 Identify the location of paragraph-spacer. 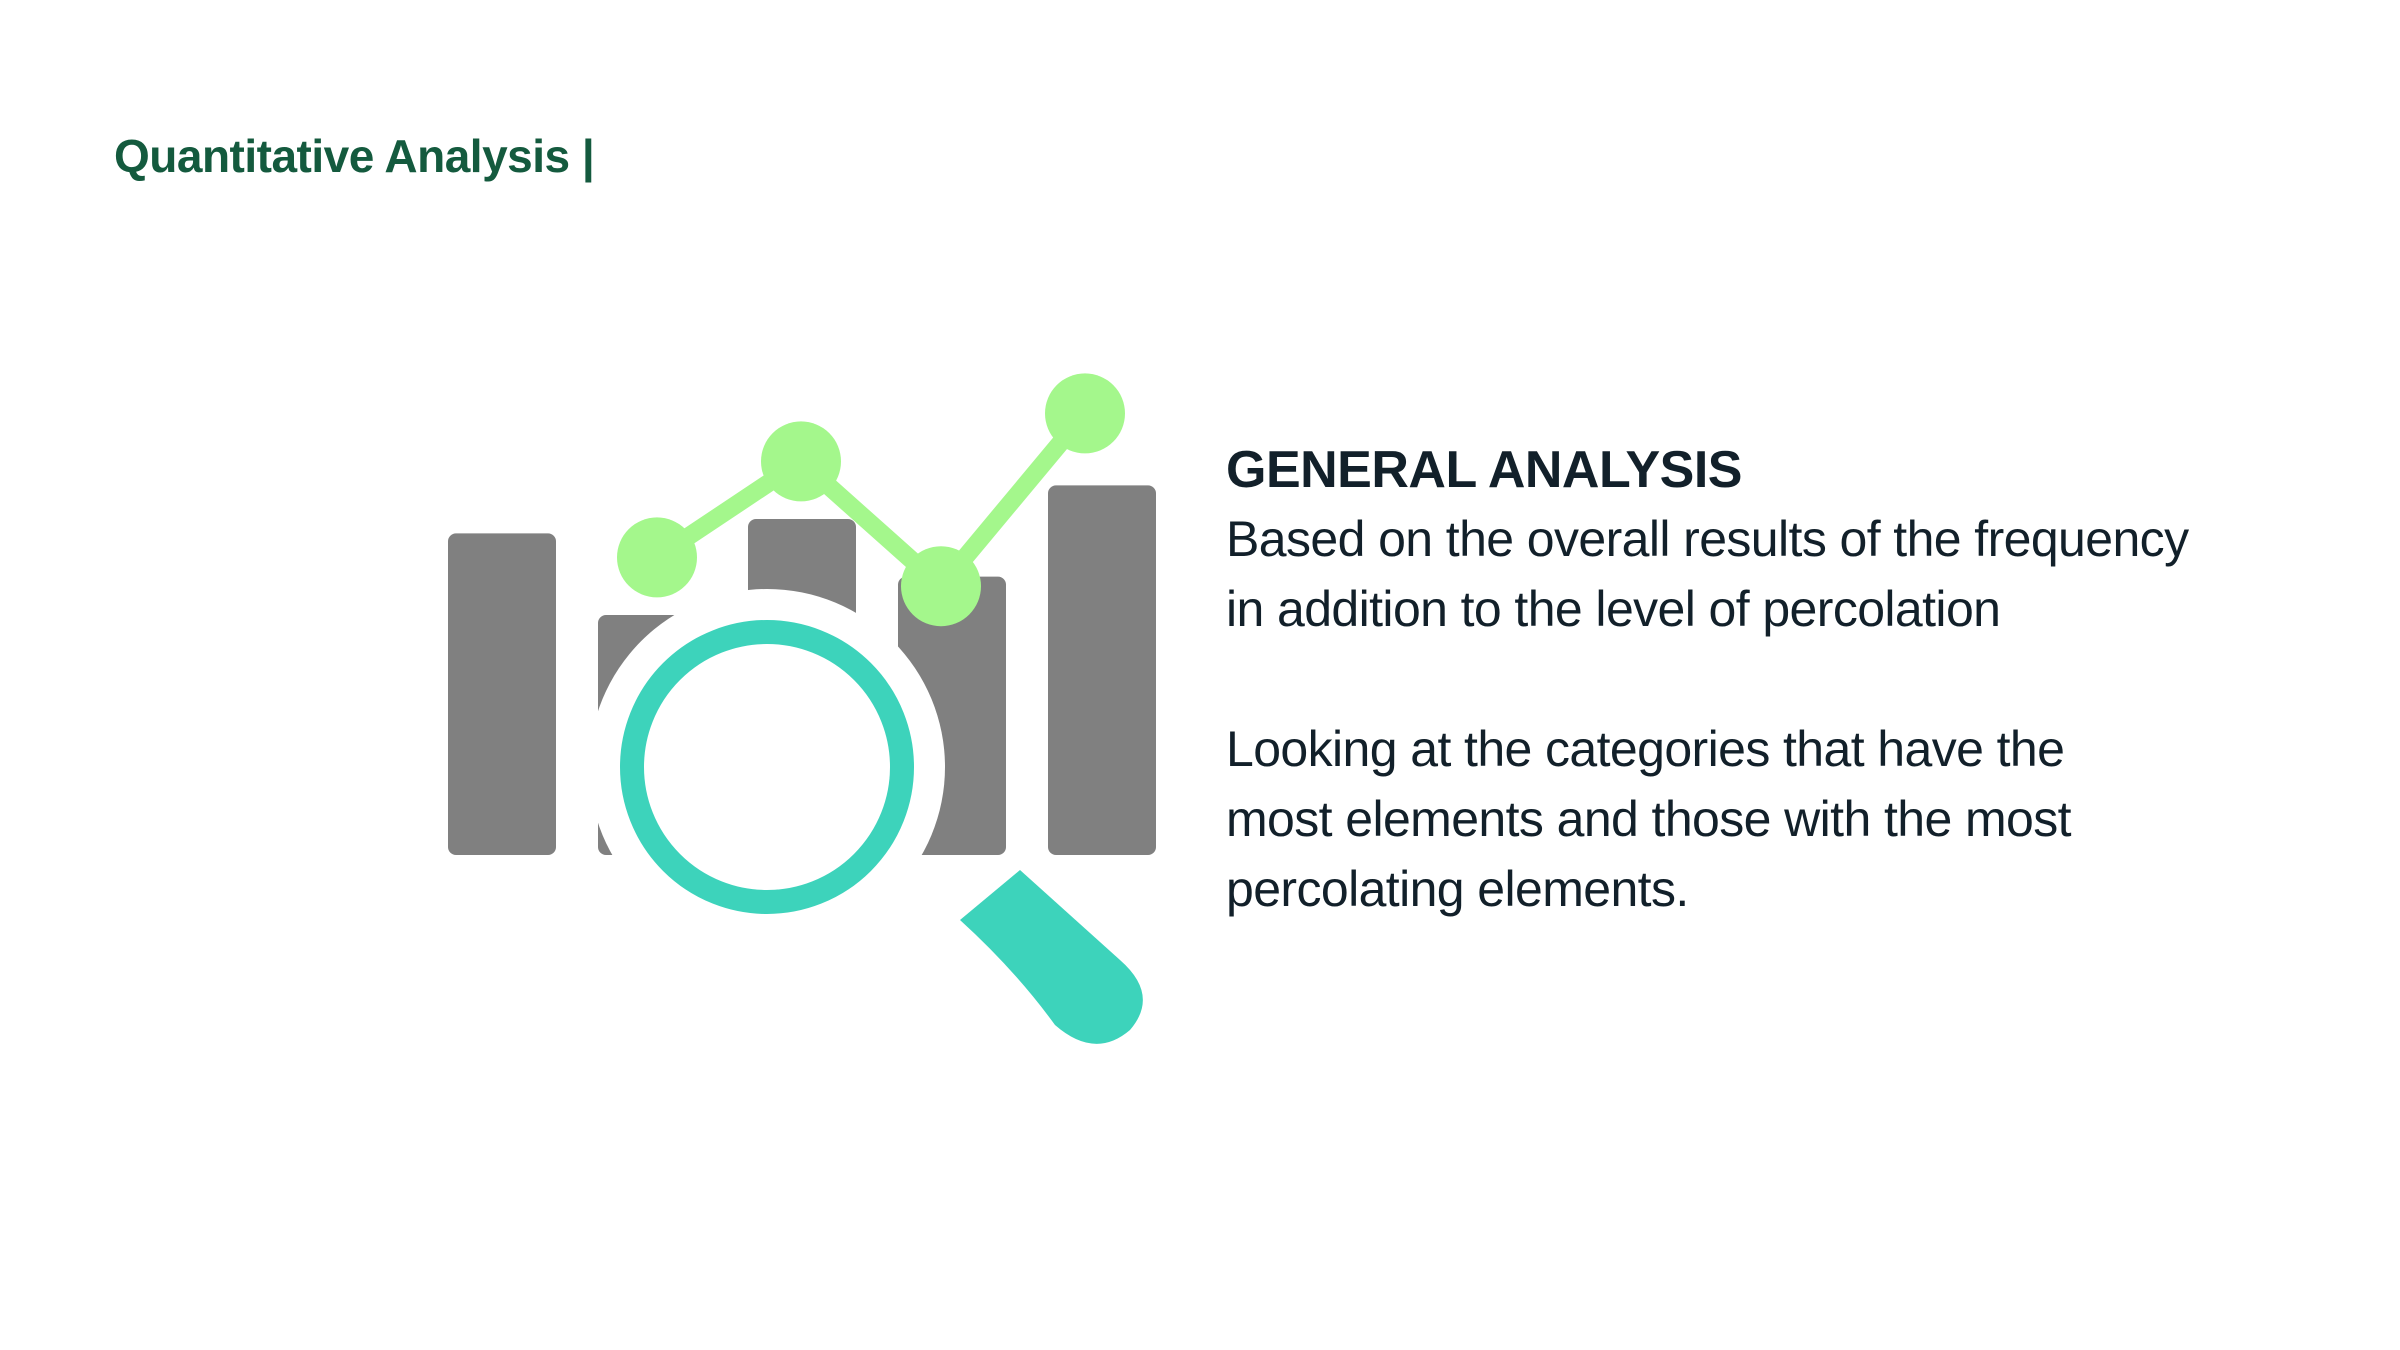
(1786, 679).